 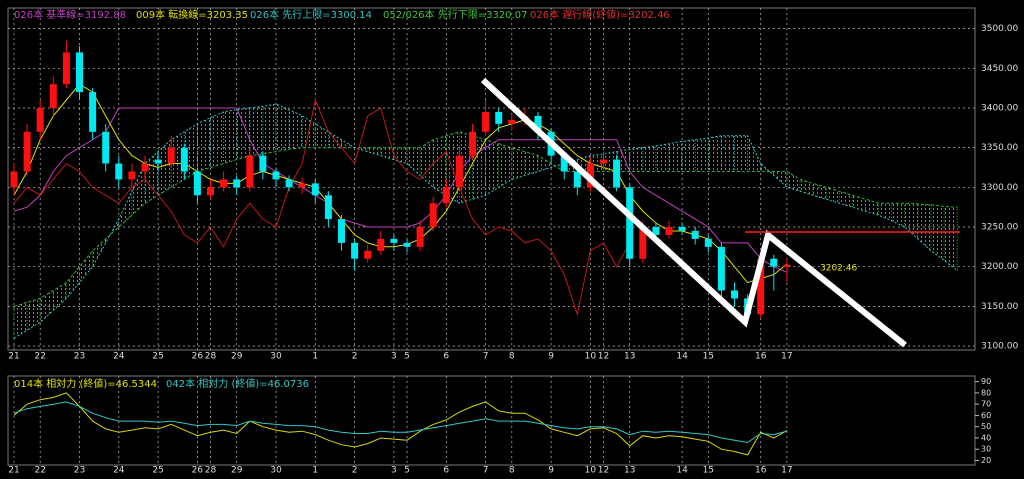 I want to click on legend-entry: 052/026本 先行下限=3320.07, so click(x=455, y=14).